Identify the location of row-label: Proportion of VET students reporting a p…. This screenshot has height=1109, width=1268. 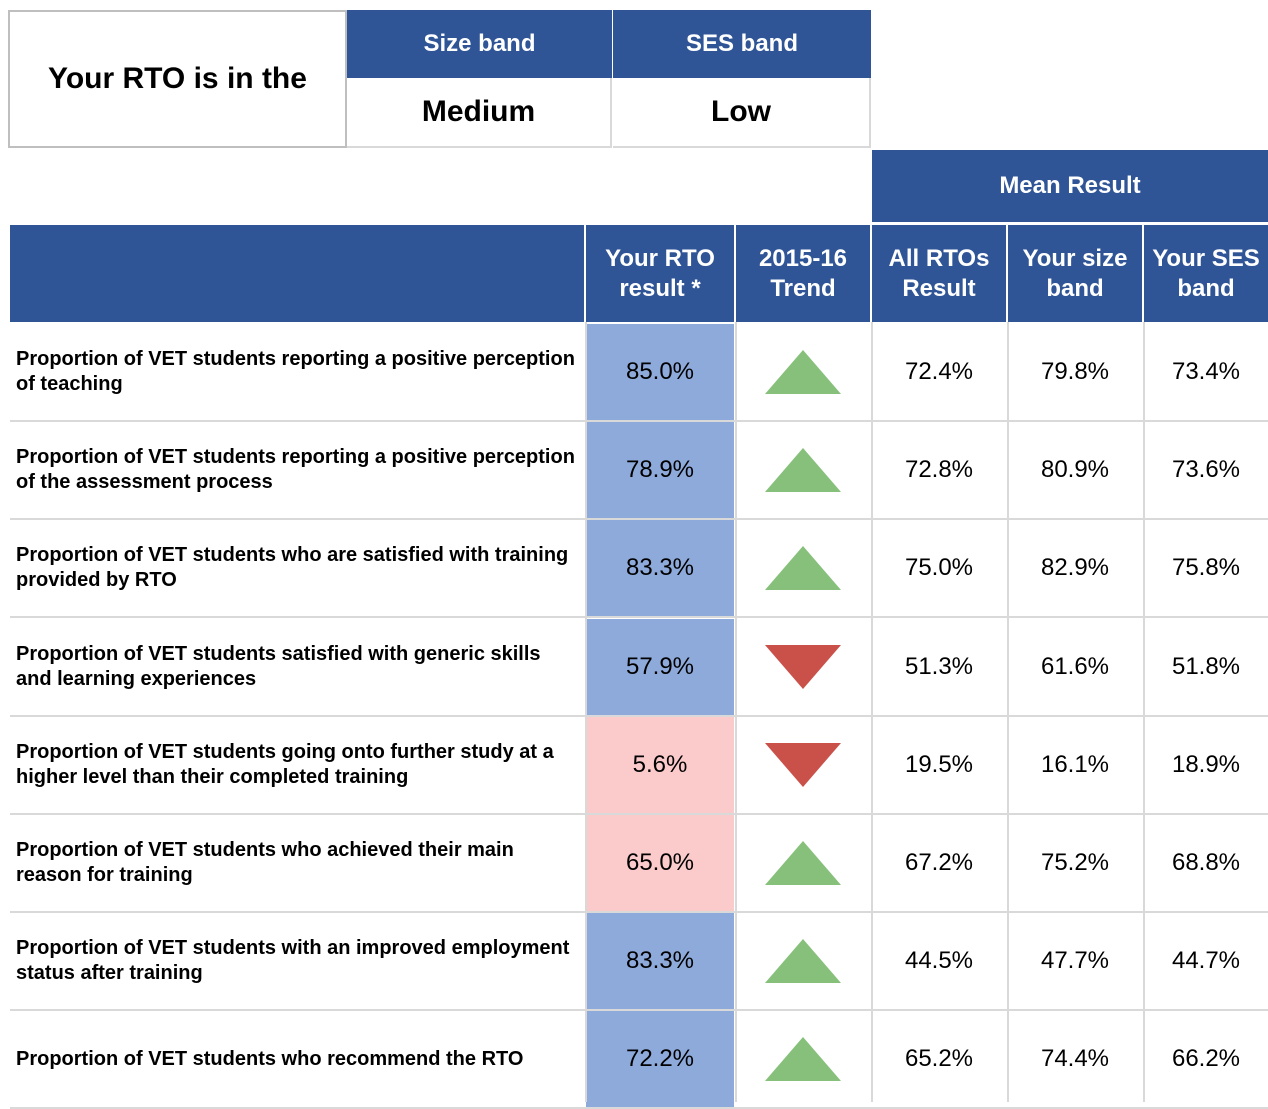
(297, 470).